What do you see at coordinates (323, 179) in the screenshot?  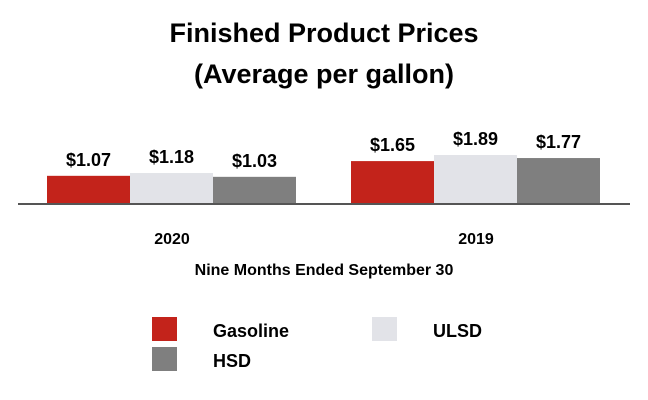 I see `bars-group` at bounding box center [323, 179].